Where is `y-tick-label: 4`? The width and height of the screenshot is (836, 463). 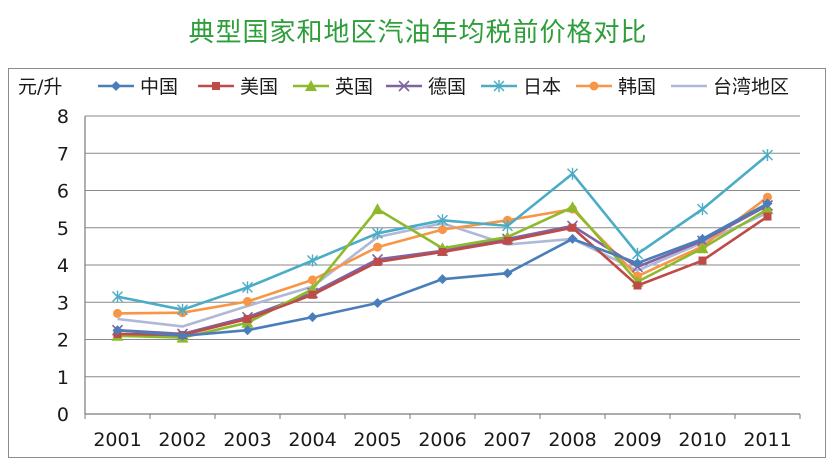
y-tick-label: 4 is located at coordinates (63, 266).